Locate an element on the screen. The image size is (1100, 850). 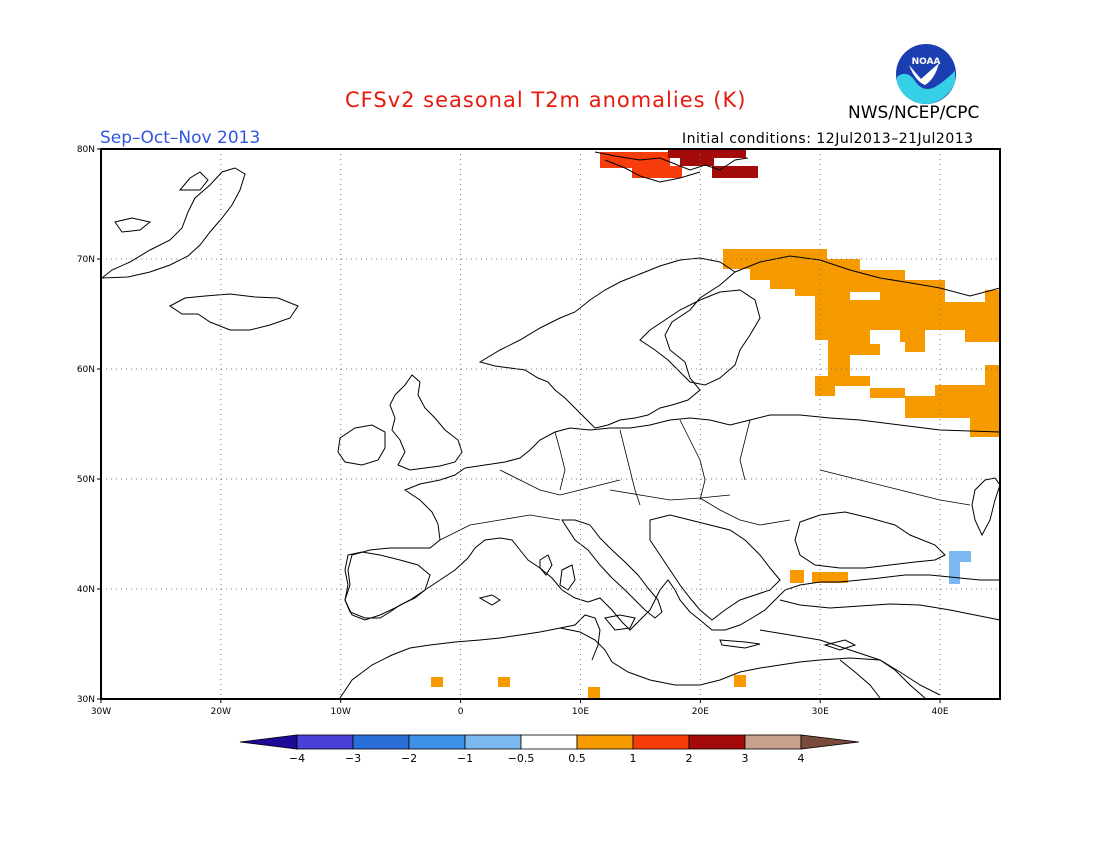
lon-tick-label: 30E is located at coordinates (820, 712).